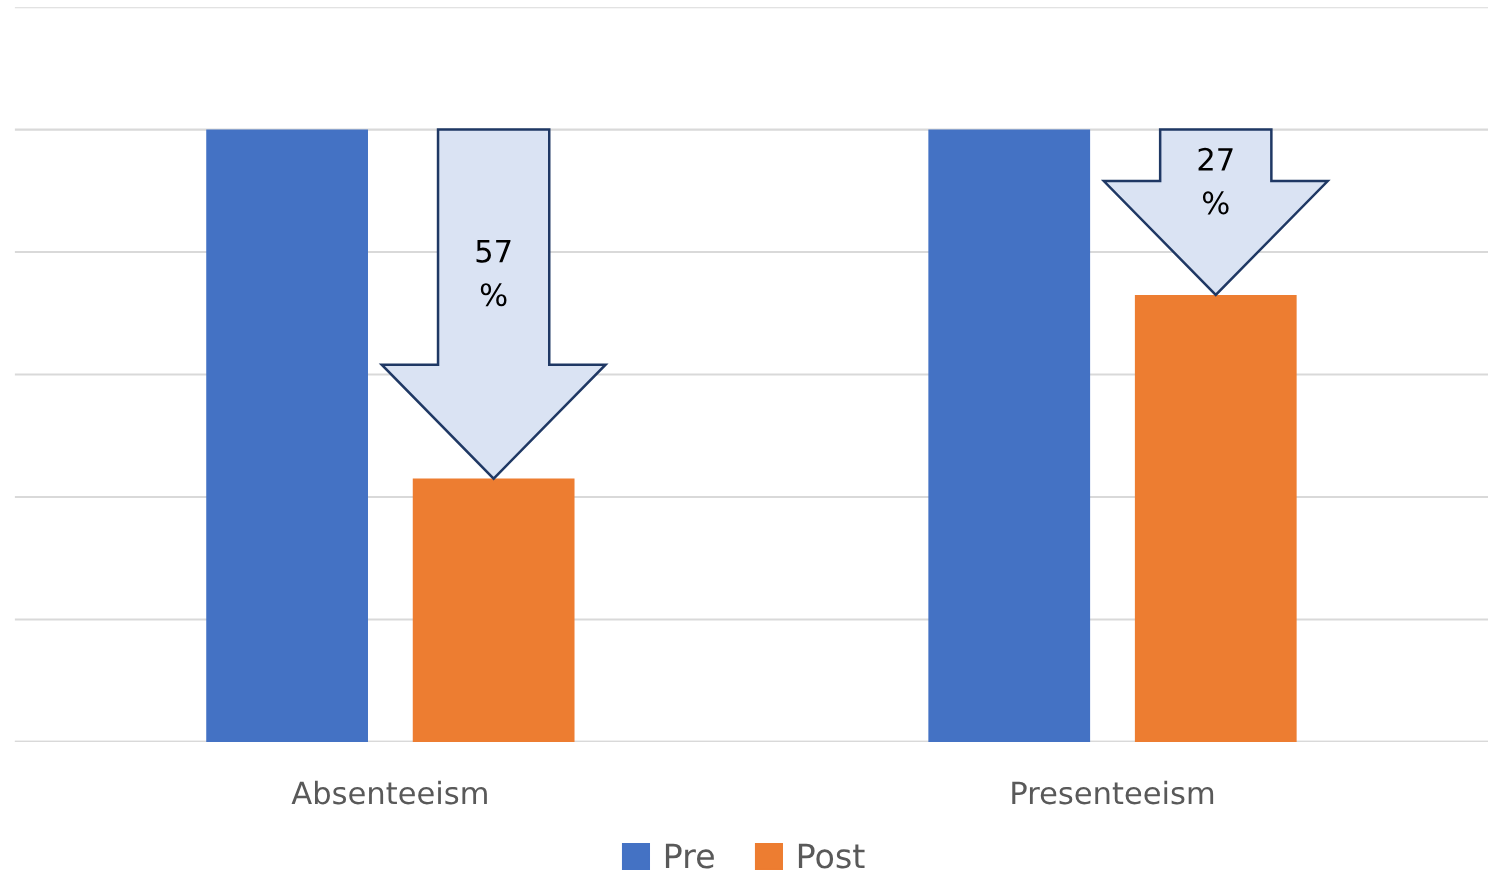 The height and width of the screenshot is (896, 1488). I want to click on annotation: 57 %, so click(493, 273).